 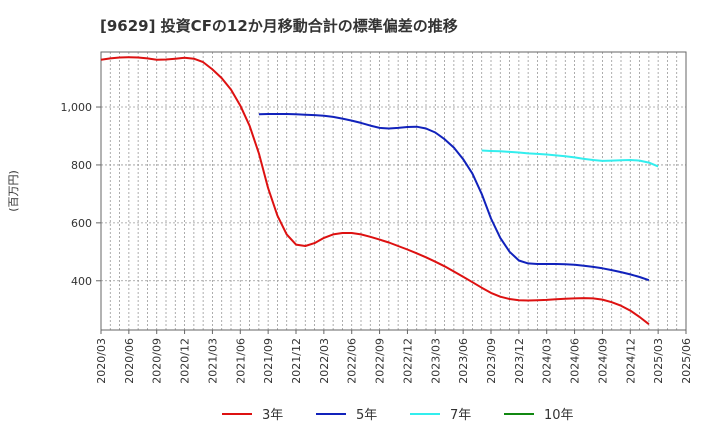 I want to click on x-tick-label: 2022/09, so click(x=380, y=361).